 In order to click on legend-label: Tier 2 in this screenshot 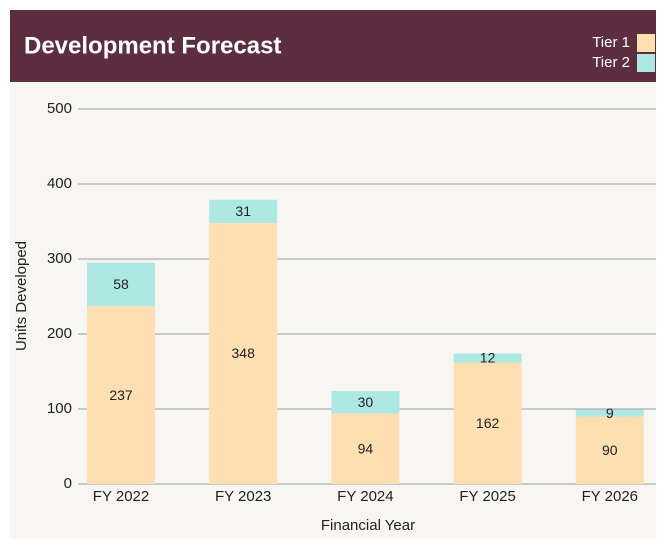, I will do `click(611, 62)`.